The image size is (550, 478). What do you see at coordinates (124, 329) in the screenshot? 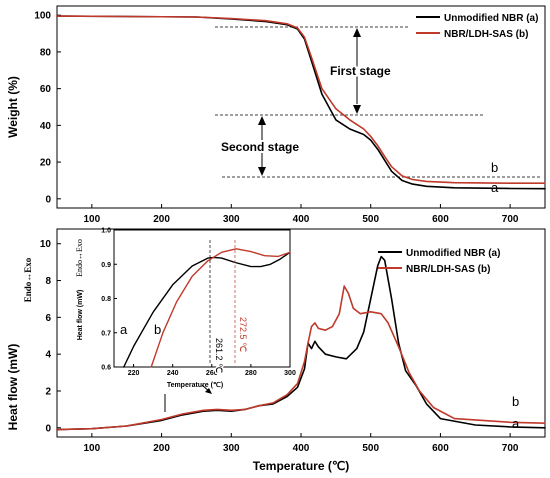
I see `inset-series-letter-a: a` at bounding box center [124, 329].